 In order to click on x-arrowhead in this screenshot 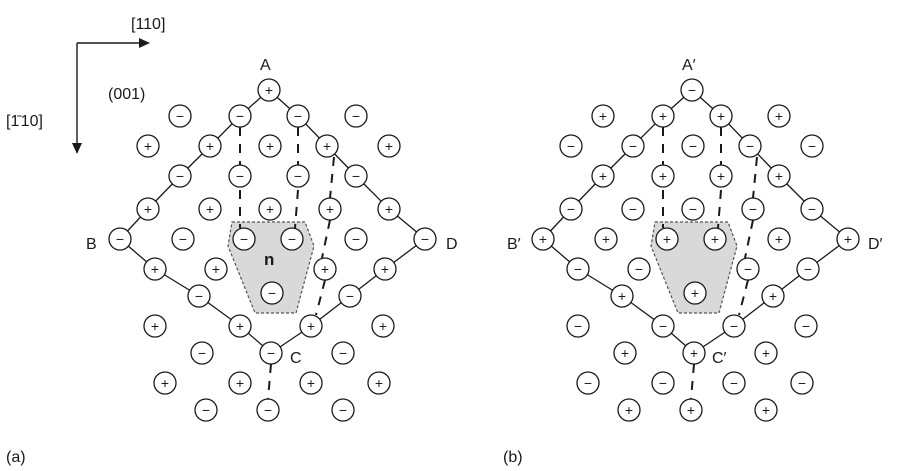, I will do `click(144, 43)`.